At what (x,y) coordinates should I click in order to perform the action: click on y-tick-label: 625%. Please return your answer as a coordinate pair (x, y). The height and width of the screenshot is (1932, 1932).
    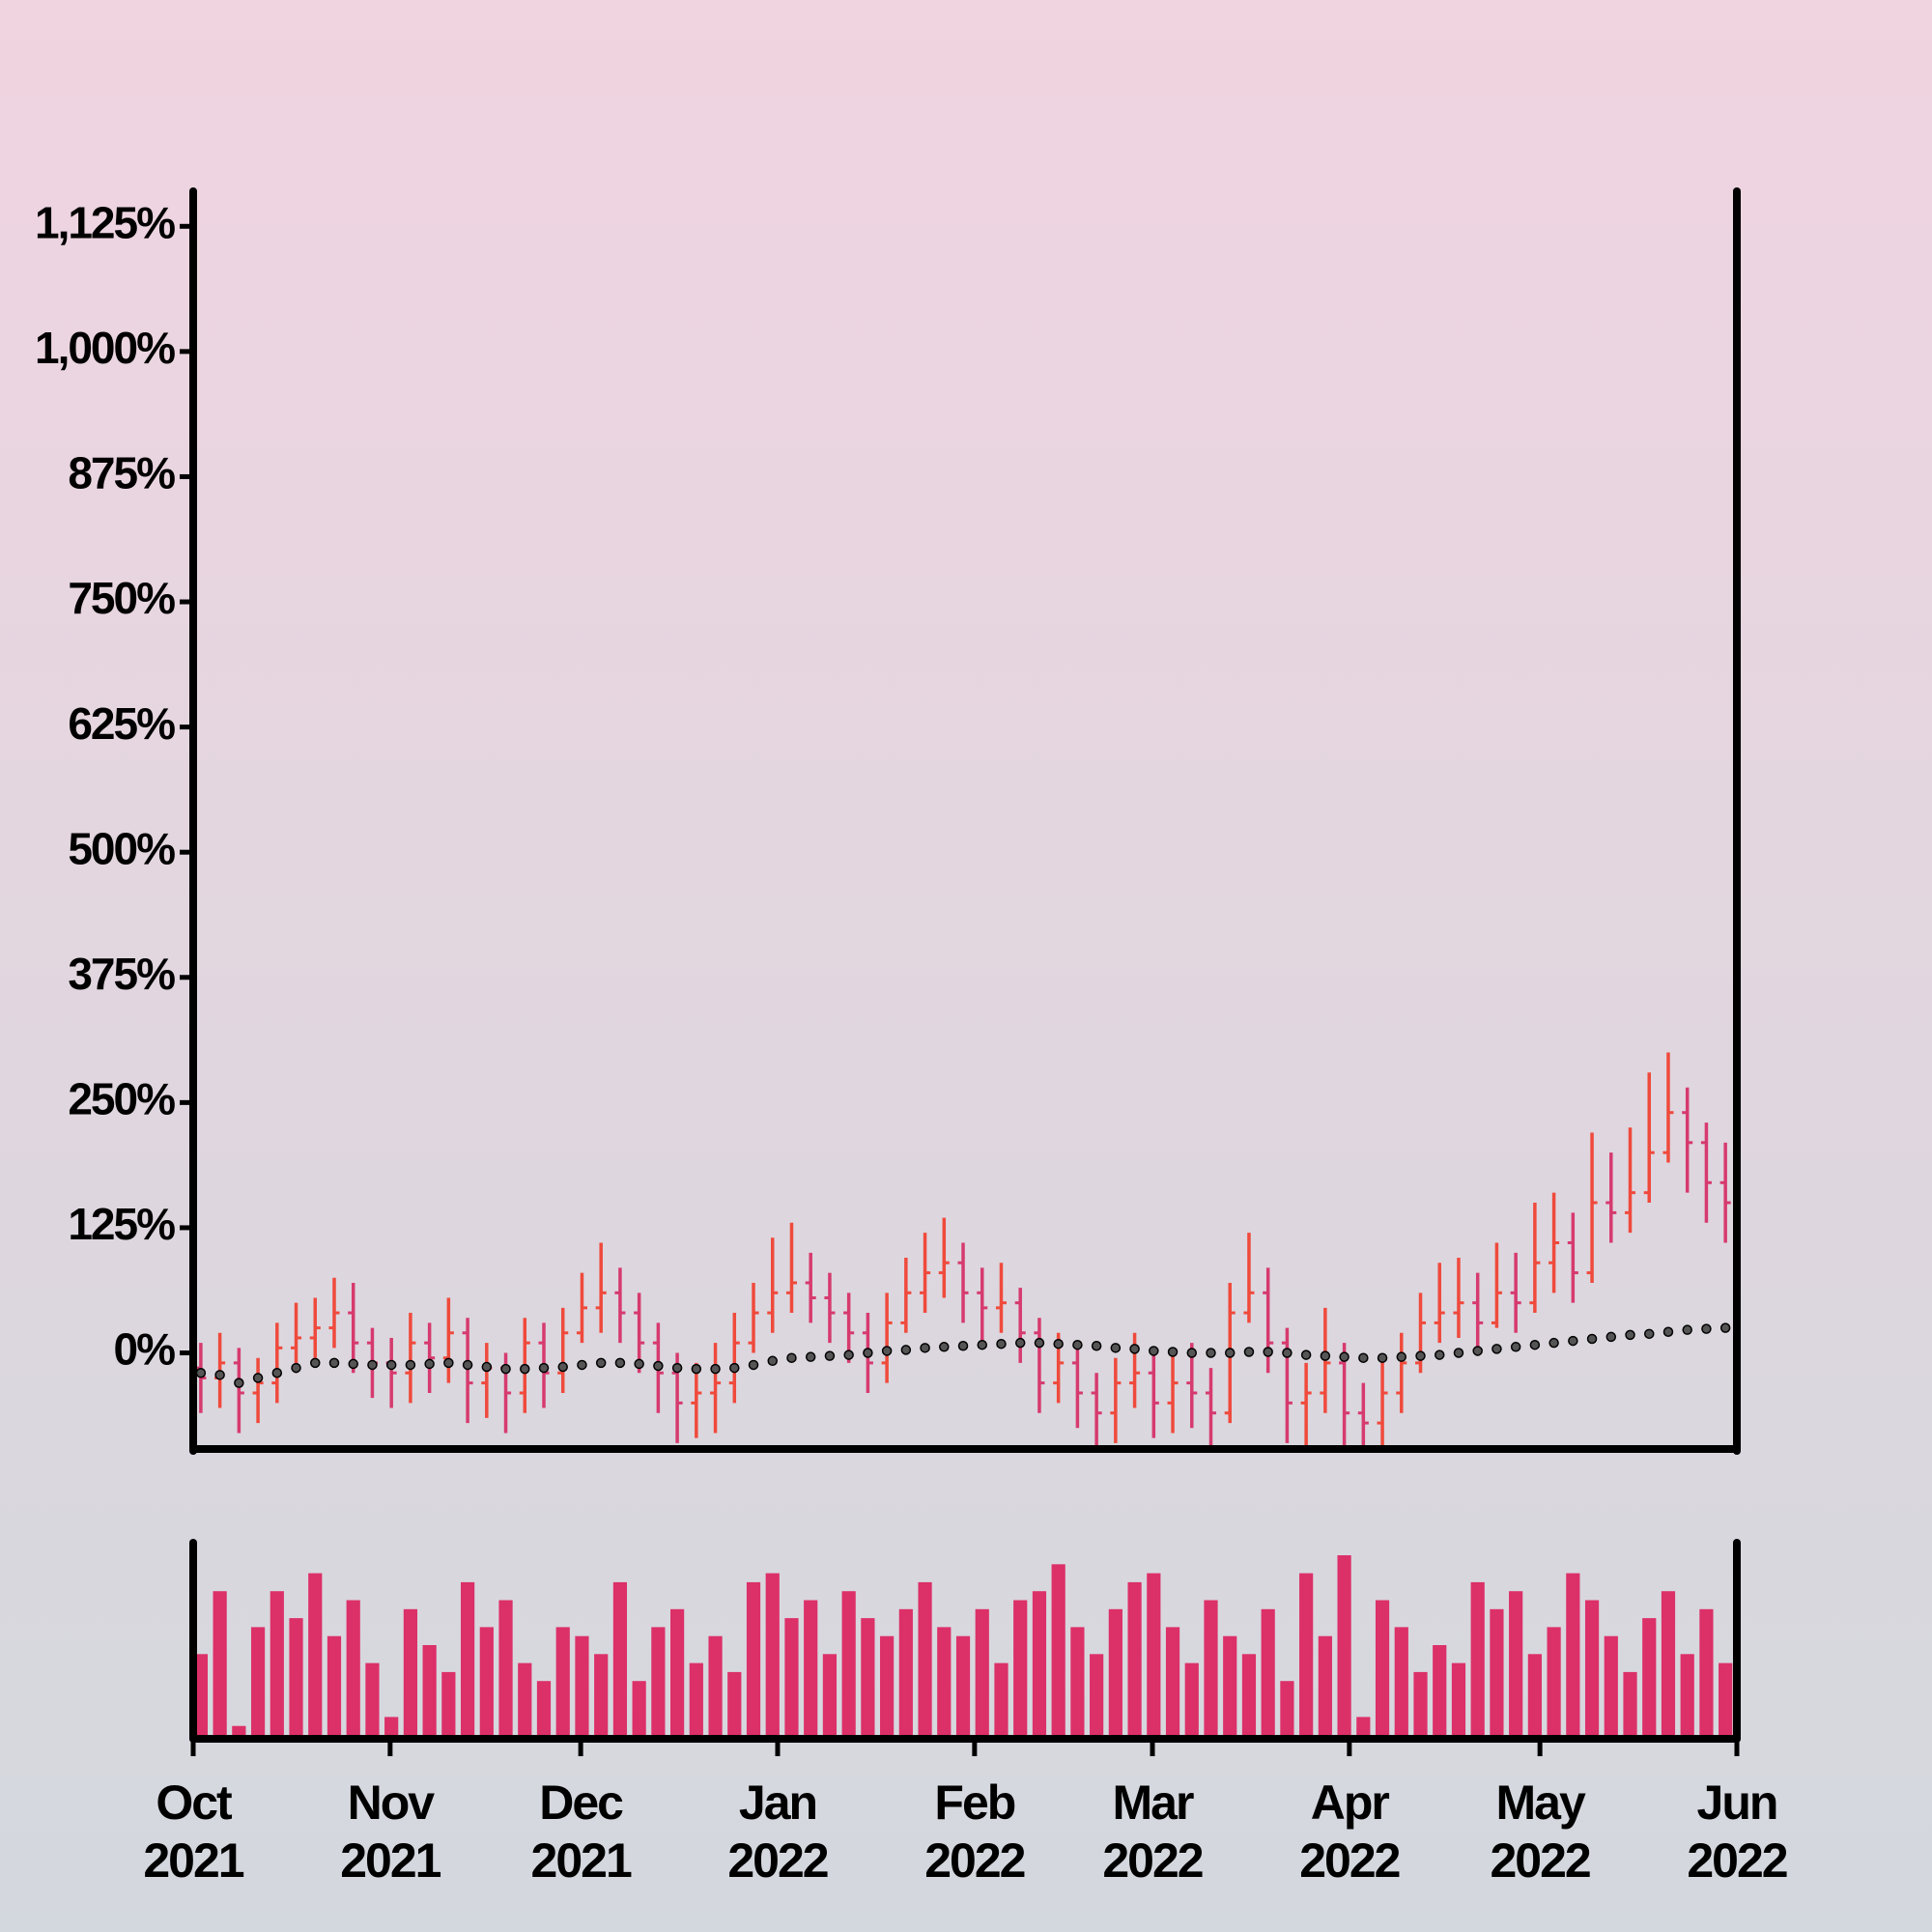
    Looking at the image, I should click on (121, 723).